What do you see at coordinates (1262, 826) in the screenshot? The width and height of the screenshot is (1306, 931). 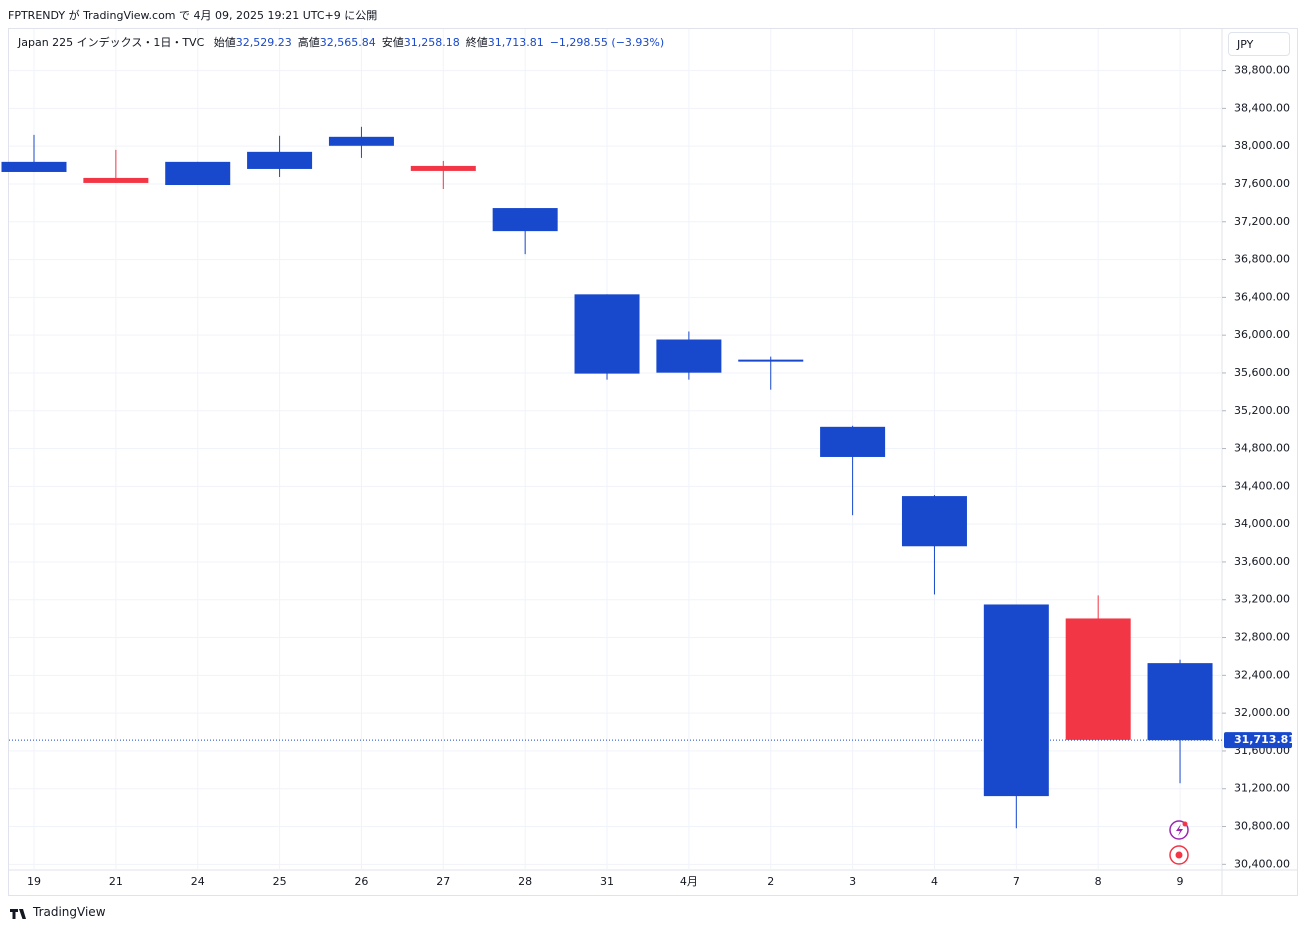 I see `y-tick-label: 30,800.00` at bounding box center [1262, 826].